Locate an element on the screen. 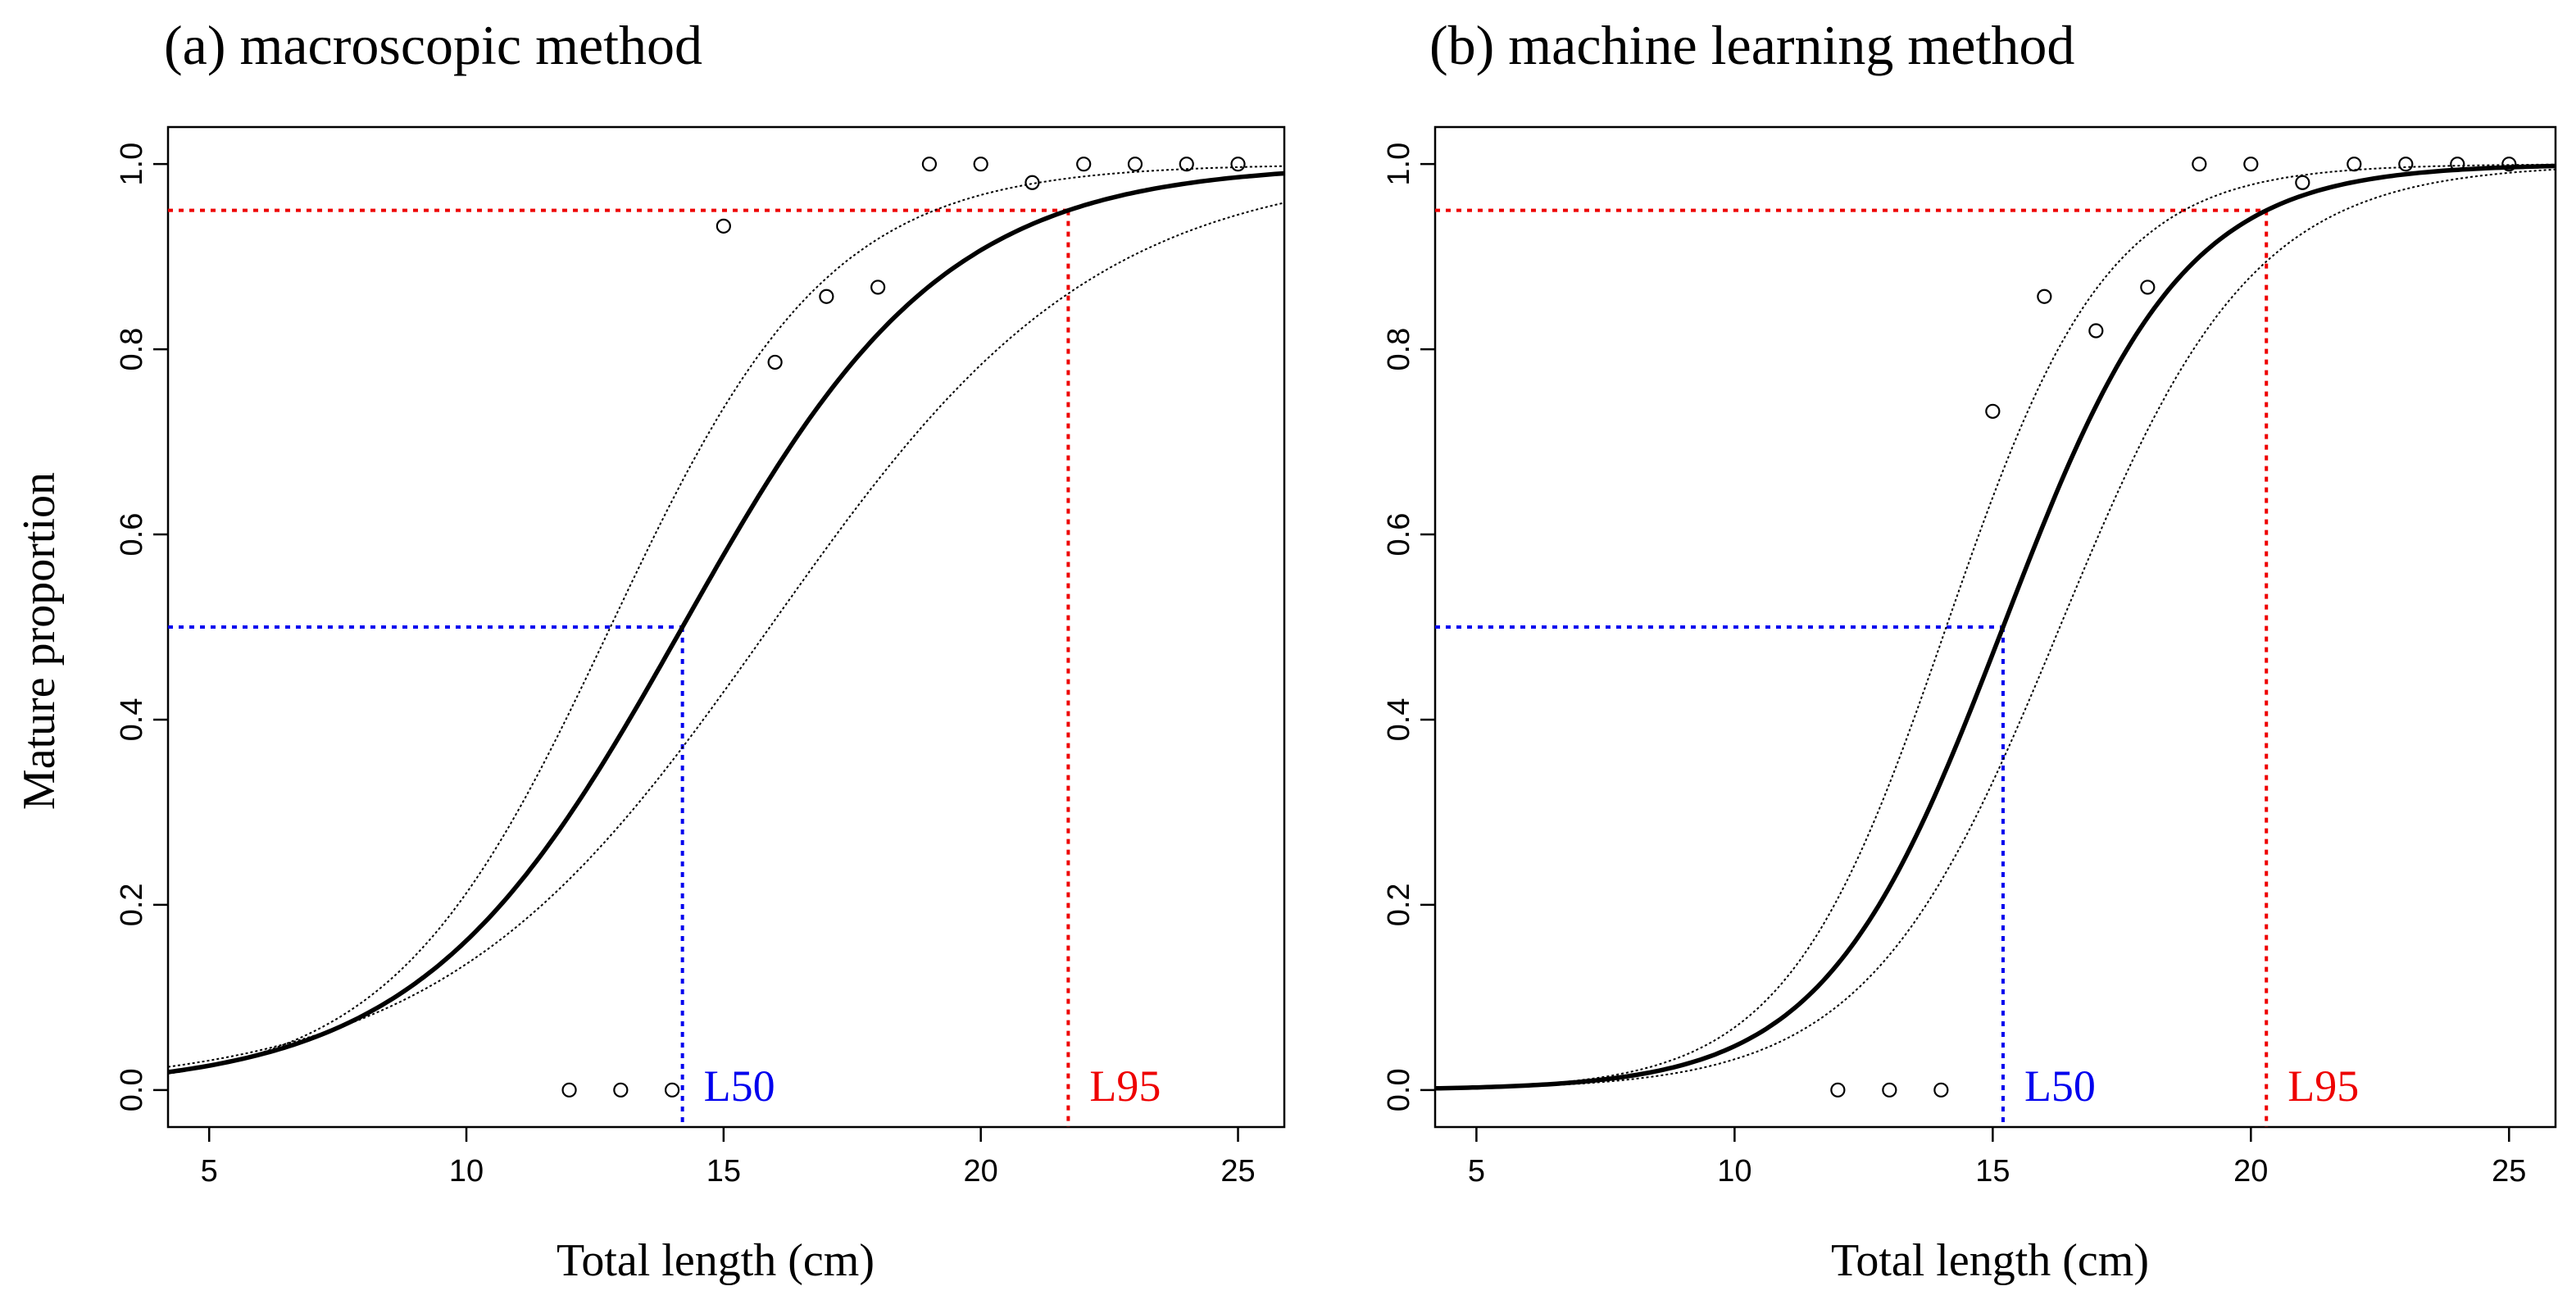 This screenshot has width=2576, height=1309. panel-title: (a) macroscopic method is located at coordinates (433, 45).